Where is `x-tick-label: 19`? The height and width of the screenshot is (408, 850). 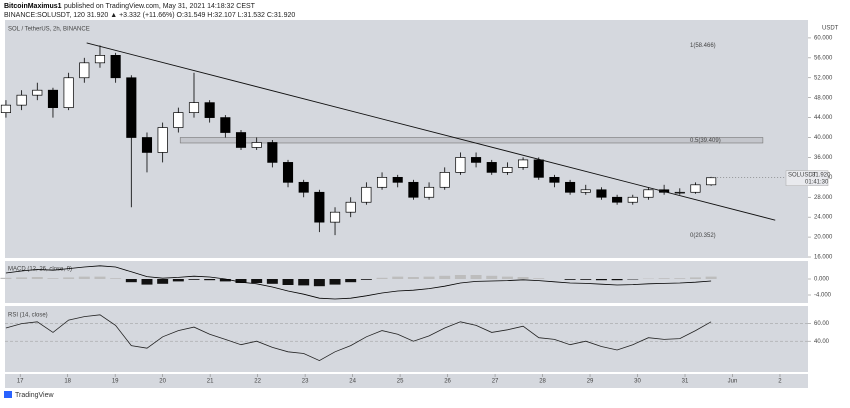
x-tick-label: 19 is located at coordinates (115, 382).